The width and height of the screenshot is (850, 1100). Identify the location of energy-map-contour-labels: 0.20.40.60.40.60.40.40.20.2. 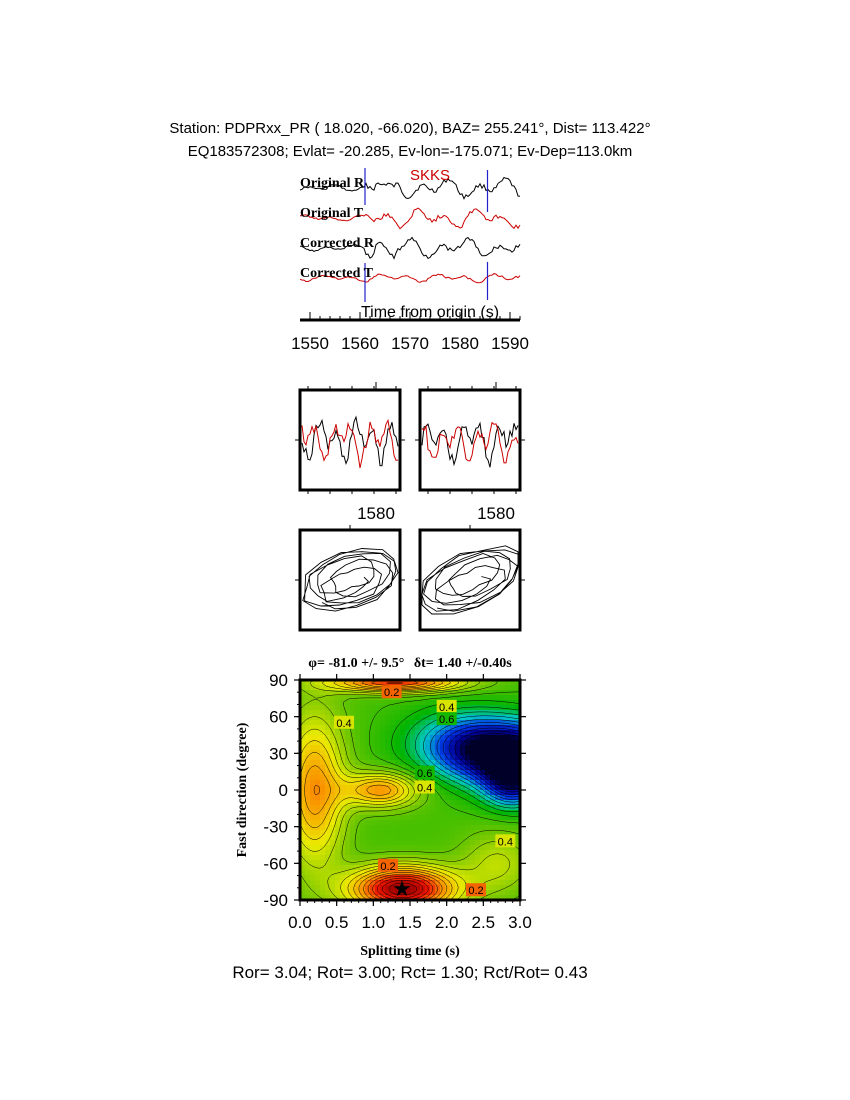
(425, 791).